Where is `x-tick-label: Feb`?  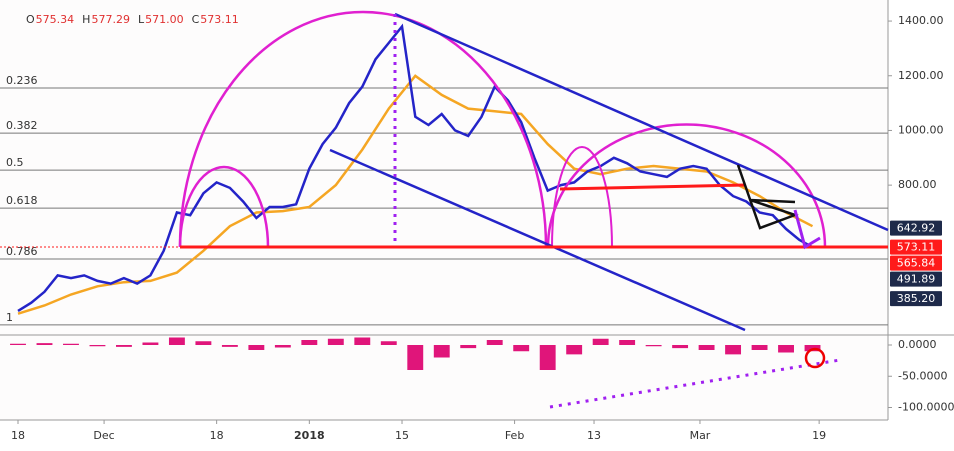
x-tick-label: Feb is located at coordinates (514, 435).